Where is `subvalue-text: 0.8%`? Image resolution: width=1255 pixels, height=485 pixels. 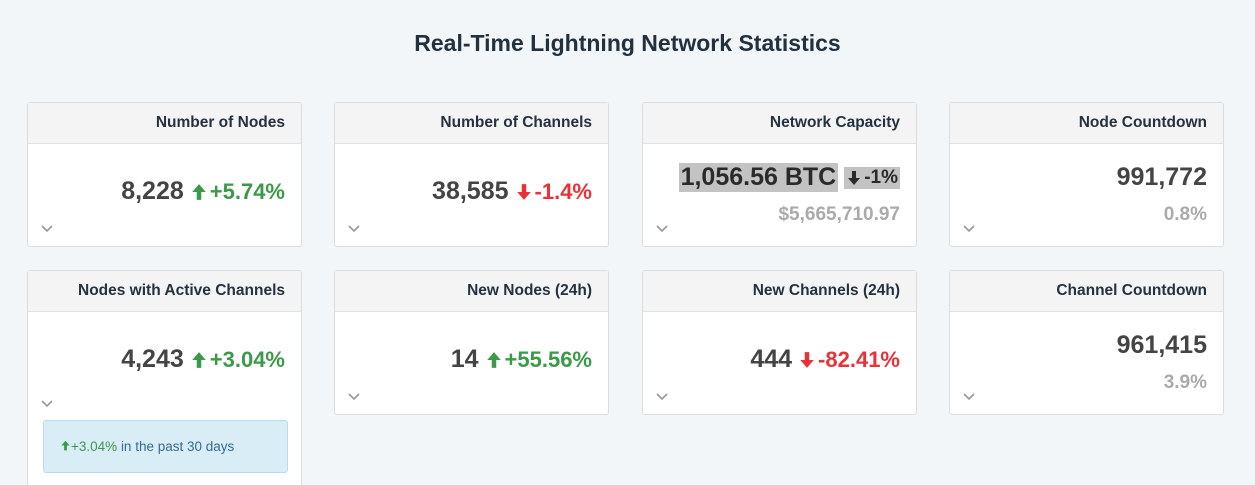
subvalue-text: 0.8% is located at coordinates (1185, 214).